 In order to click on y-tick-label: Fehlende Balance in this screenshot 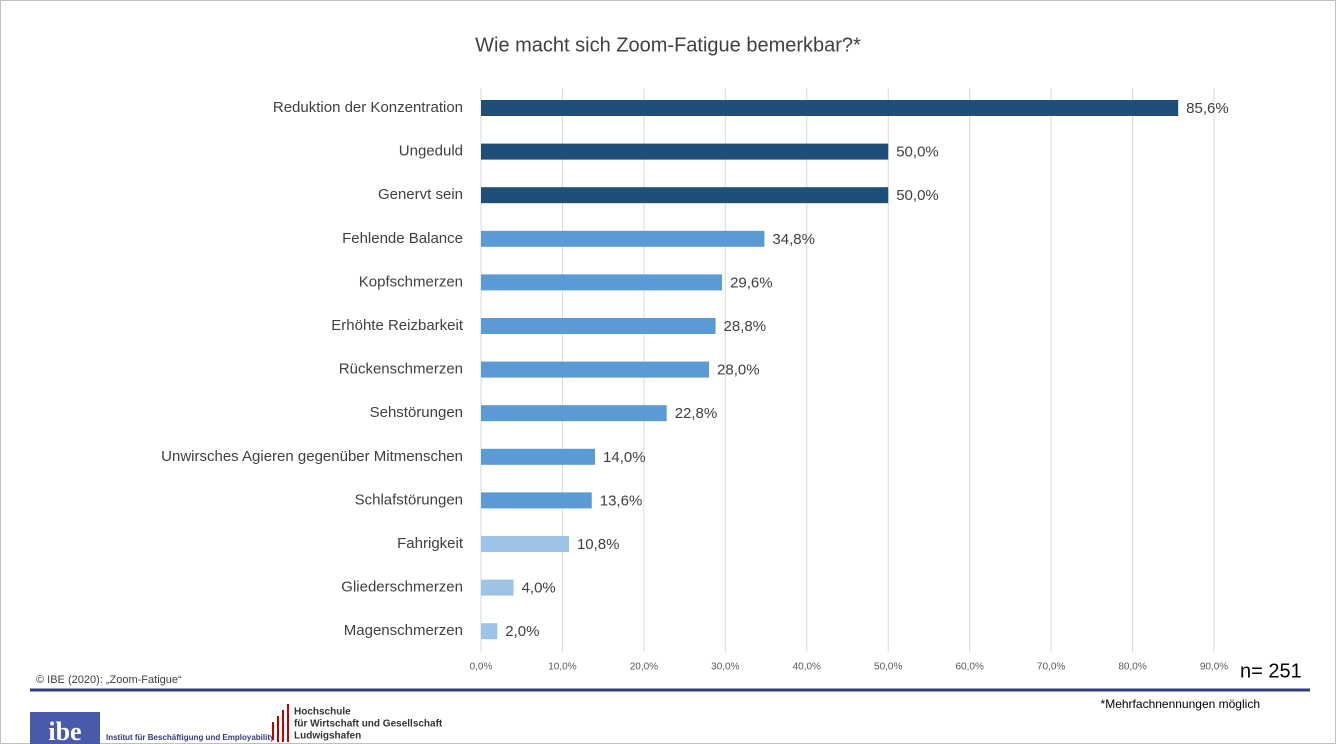, I will do `click(402, 238)`.